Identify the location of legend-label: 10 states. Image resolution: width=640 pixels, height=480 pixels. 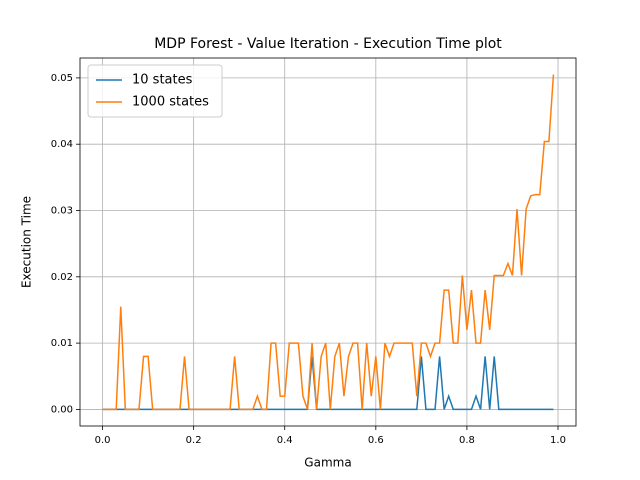
(162, 80).